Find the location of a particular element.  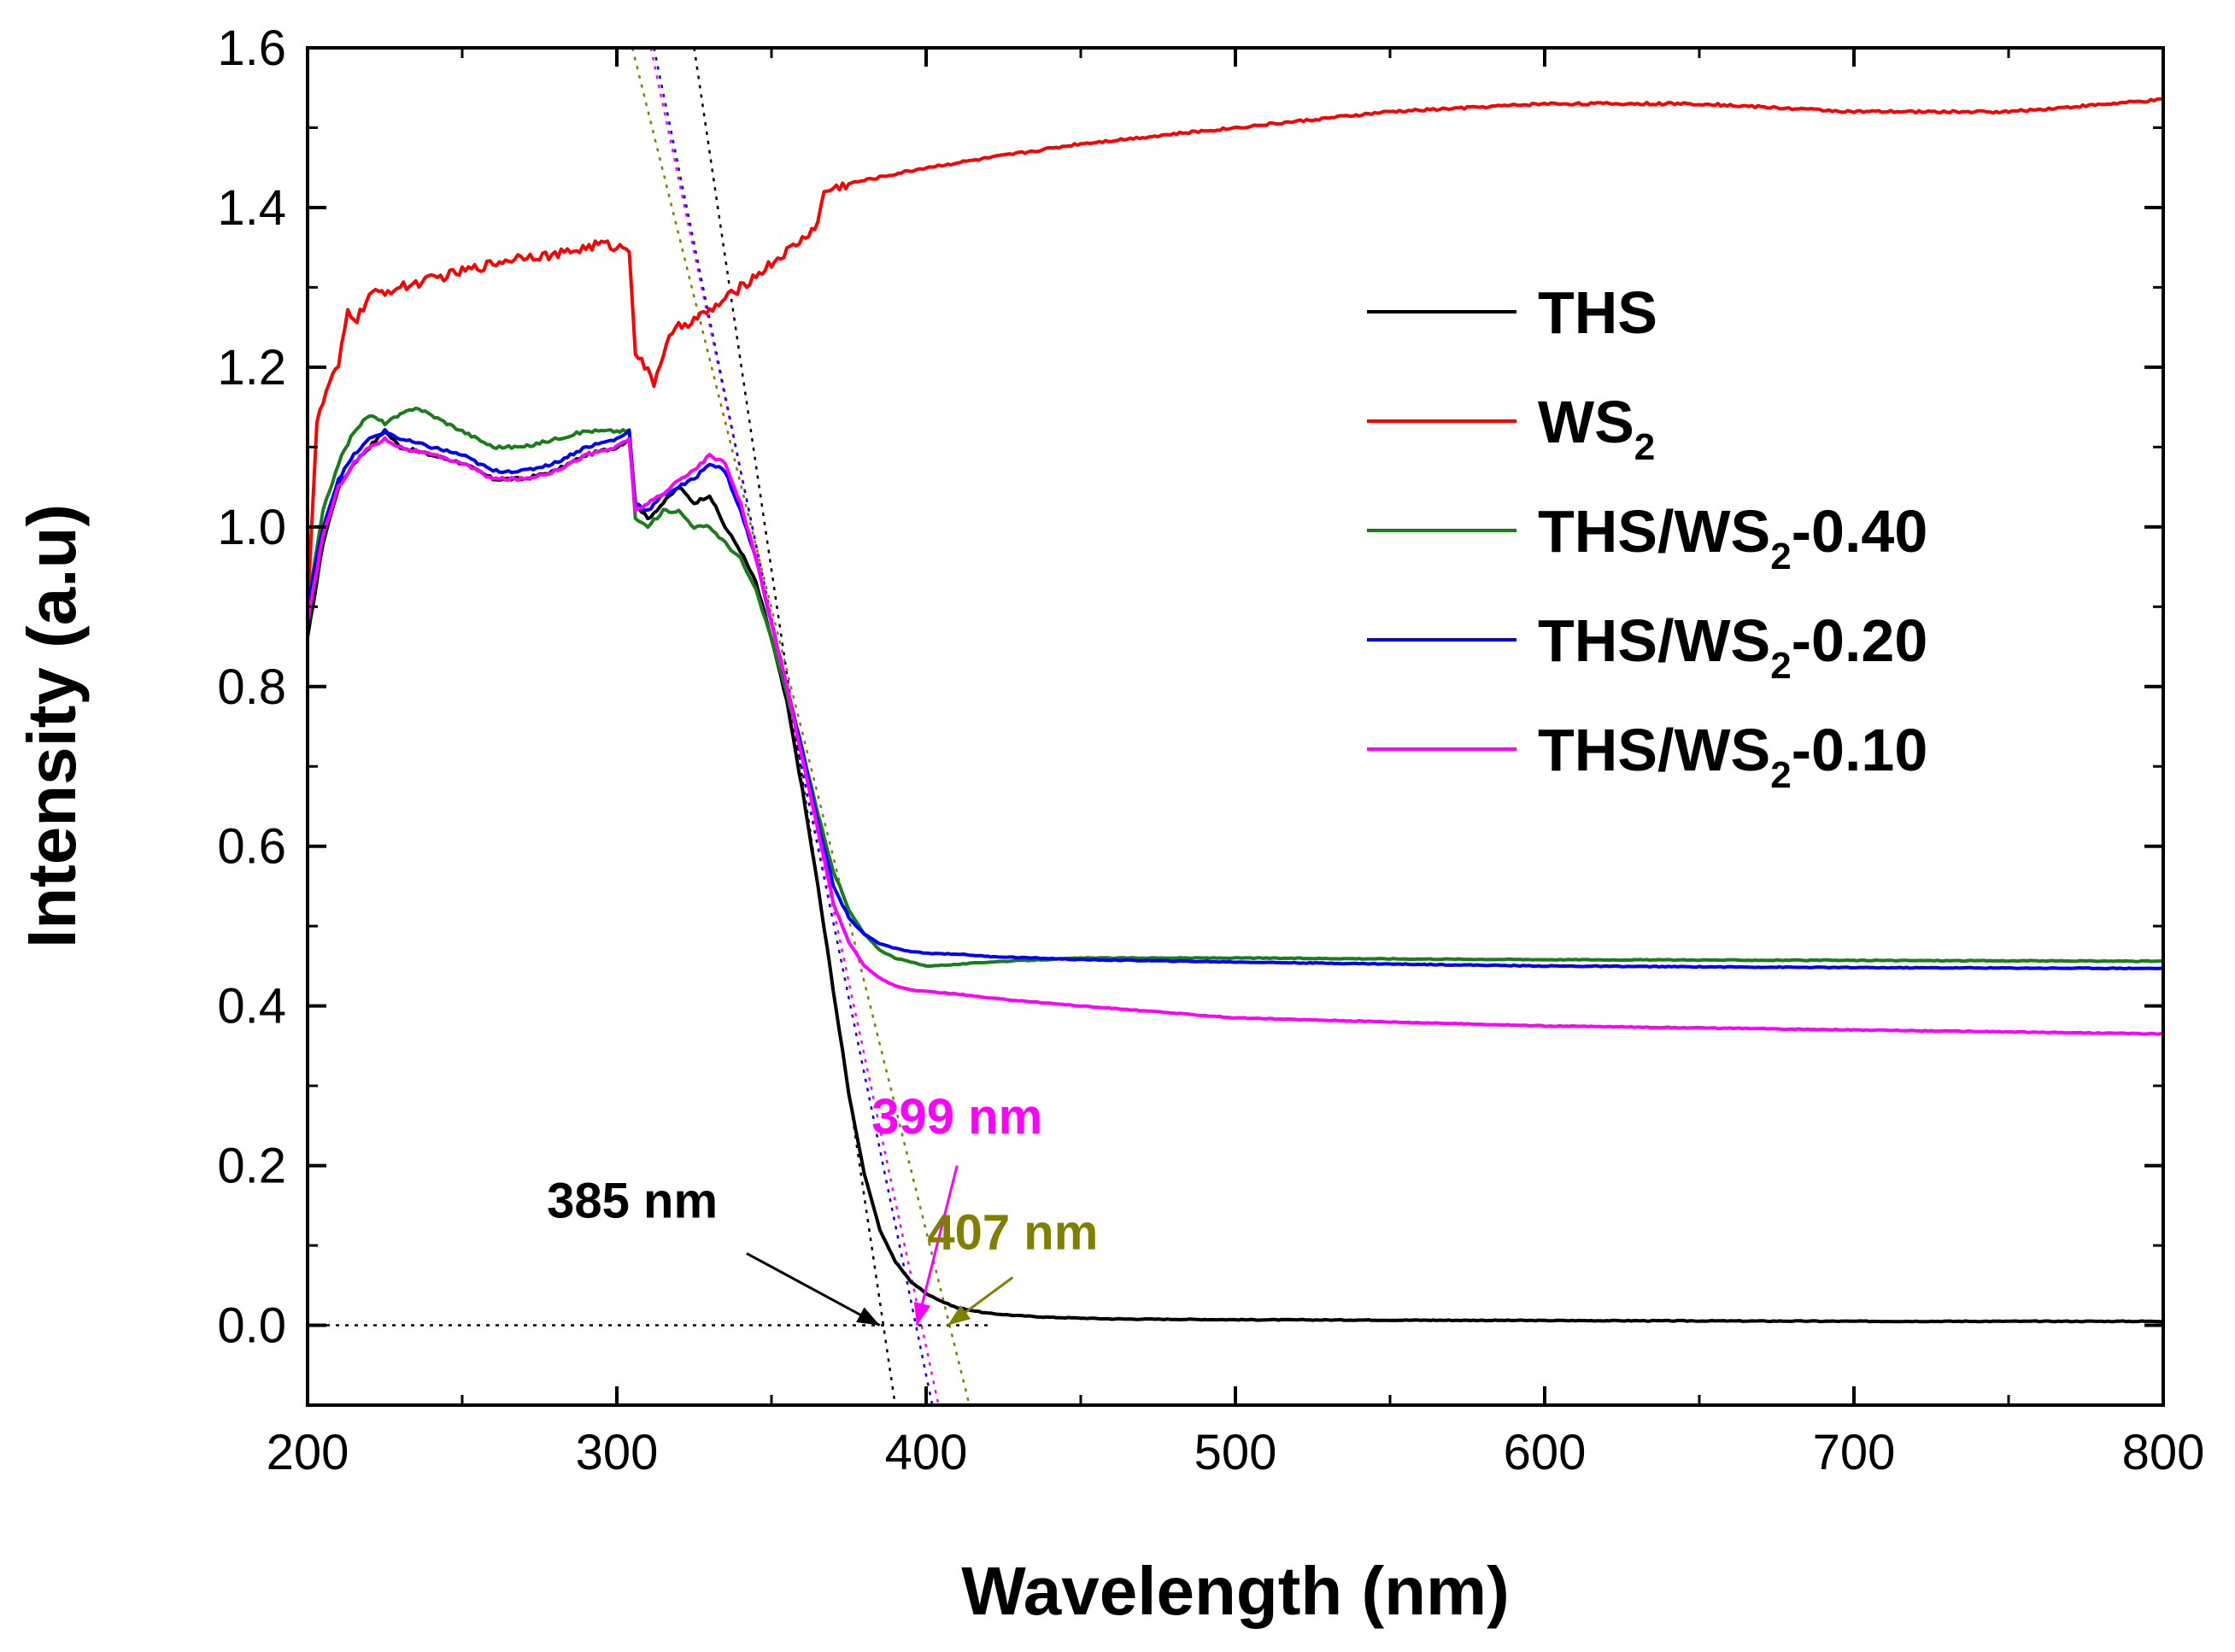

legend-label: WS2 is located at coordinates (1596, 428).